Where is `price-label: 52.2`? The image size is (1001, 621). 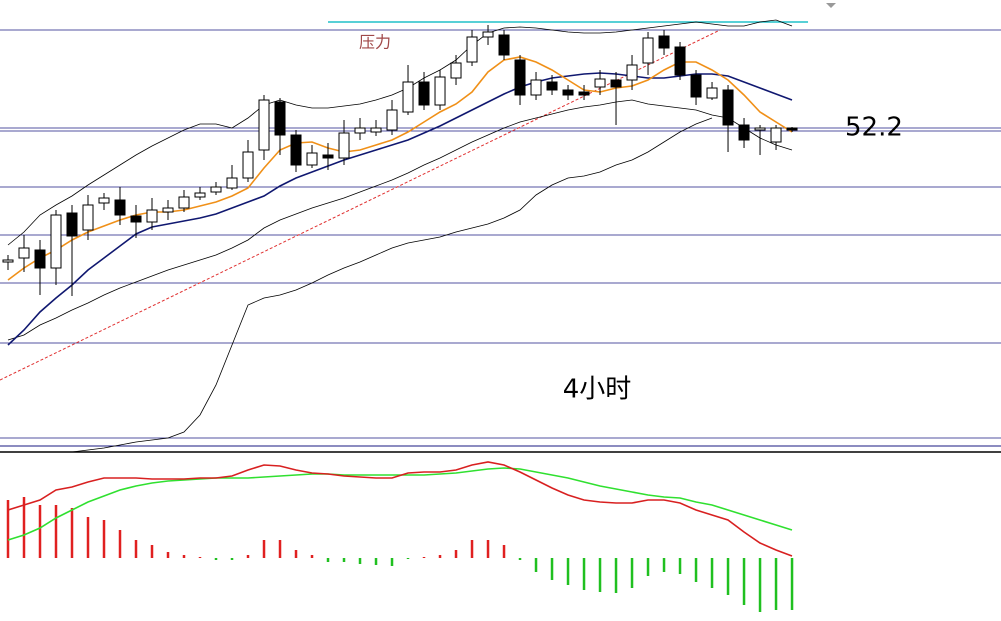 price-label: 52.2 is located at coordinates (874, 128).